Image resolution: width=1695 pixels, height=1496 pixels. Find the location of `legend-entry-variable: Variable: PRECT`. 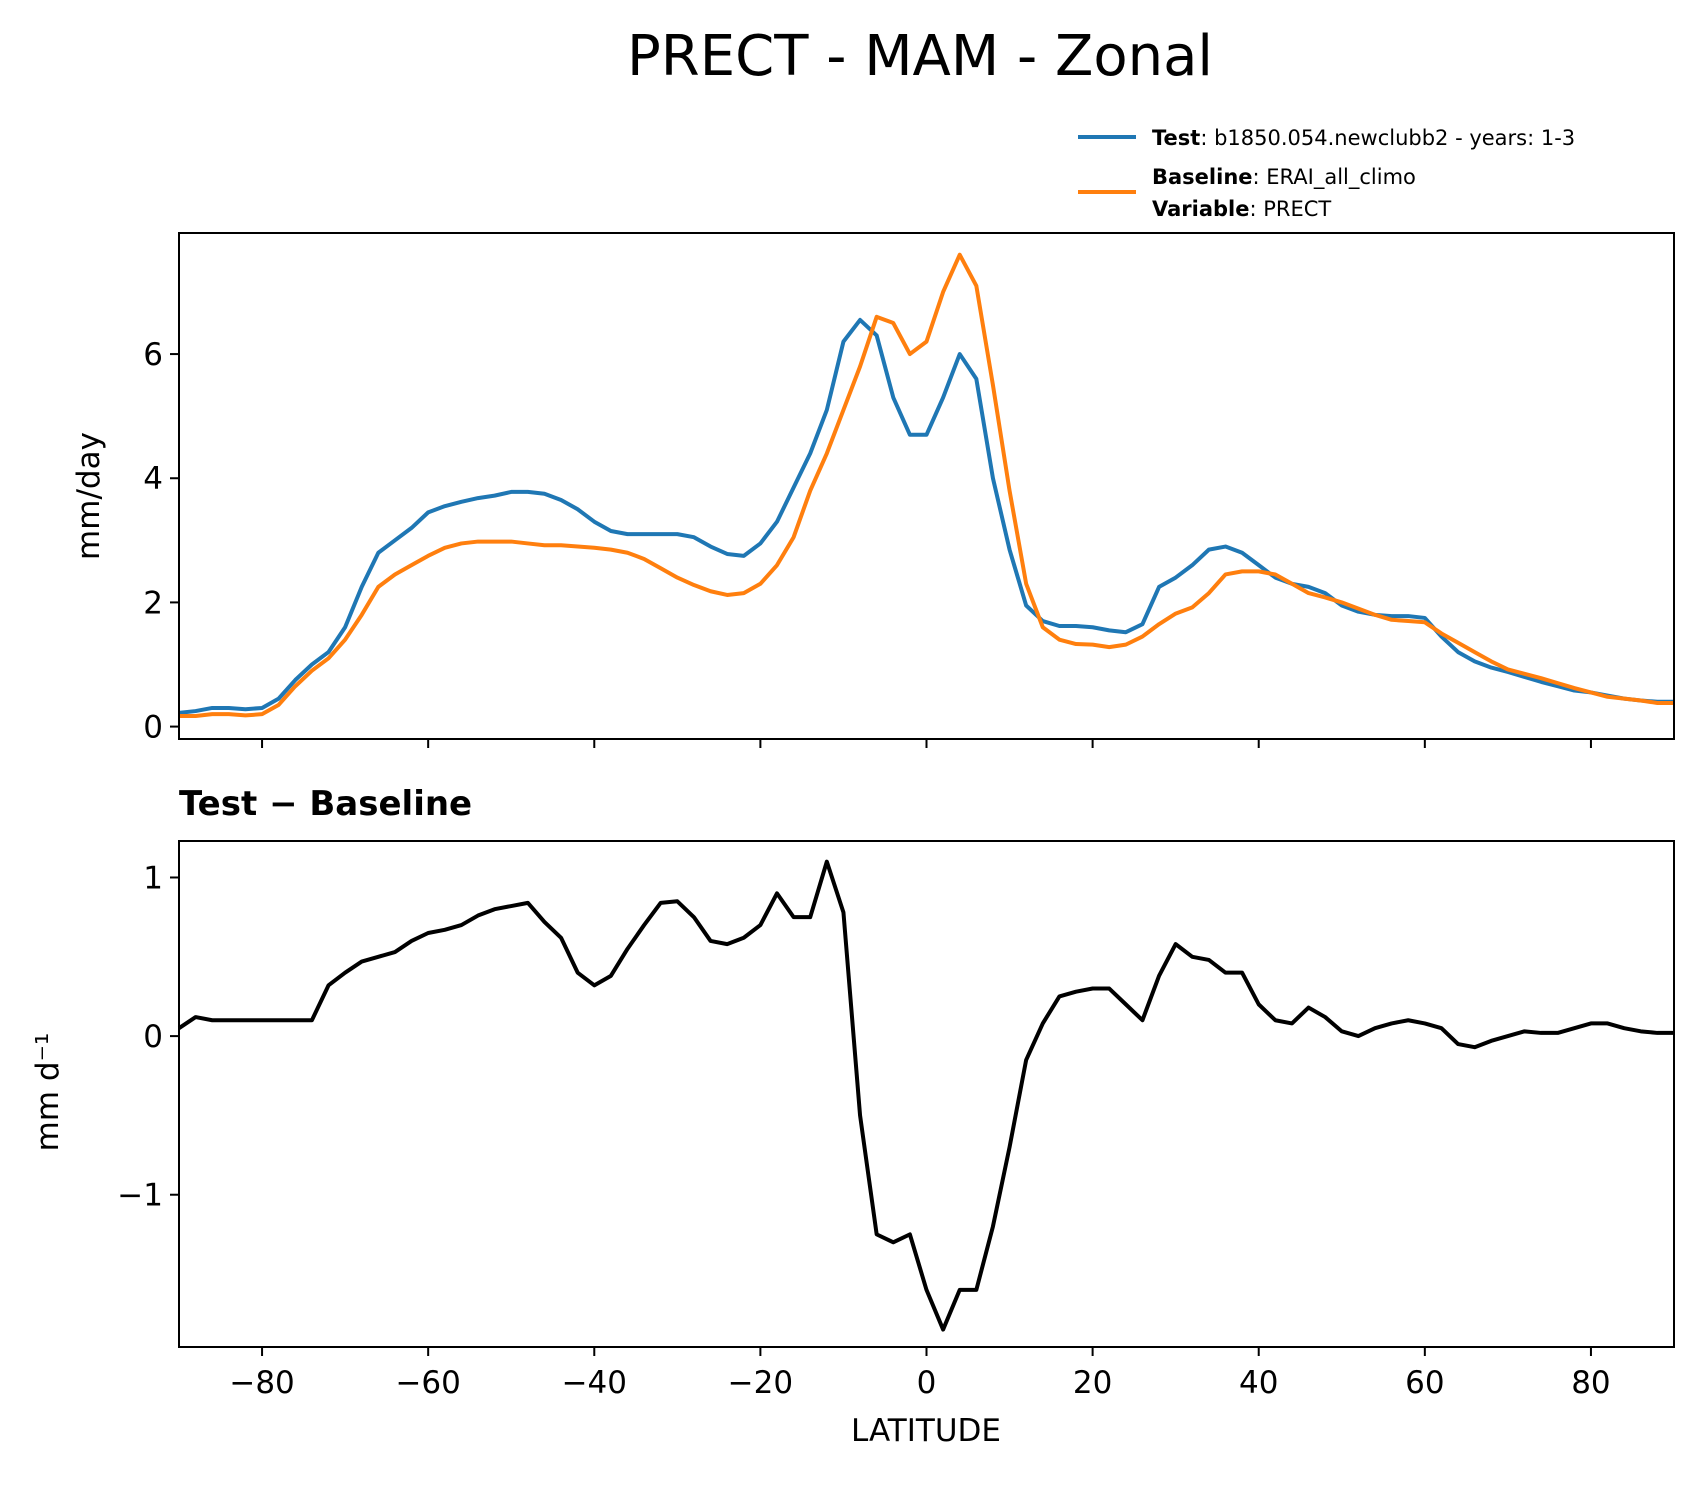

legend-entry-variable: Variable: PRECT is located at coordinates (1241, 209).